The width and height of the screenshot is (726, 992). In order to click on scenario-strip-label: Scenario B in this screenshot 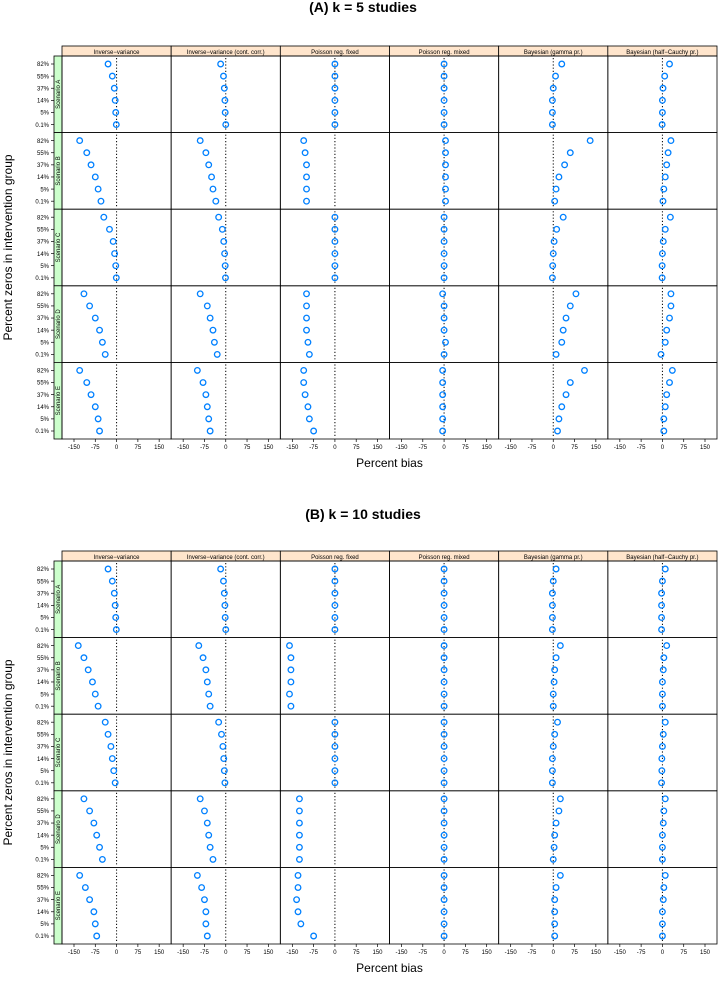, I will do `click(59, 675)`.